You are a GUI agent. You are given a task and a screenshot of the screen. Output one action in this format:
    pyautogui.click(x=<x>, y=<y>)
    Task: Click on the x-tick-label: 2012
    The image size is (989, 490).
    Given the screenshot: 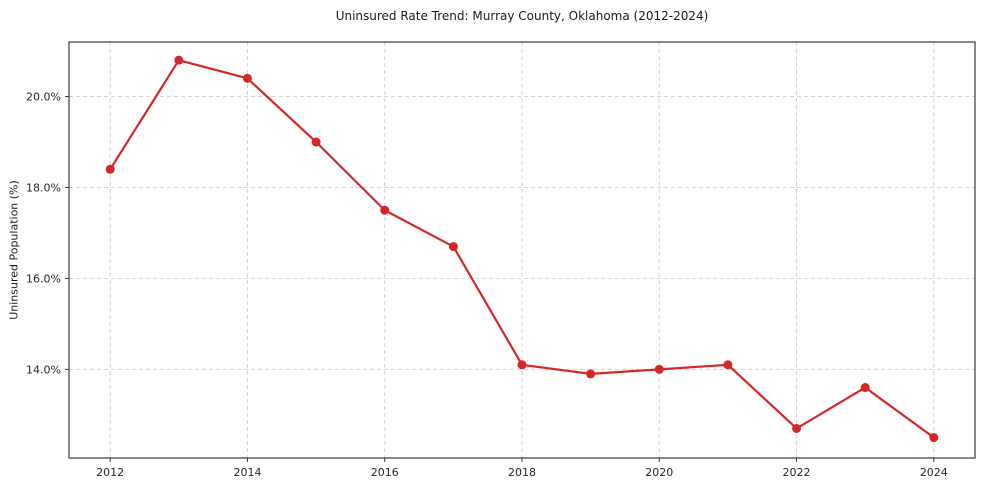 What is the action you would take?
    pyautogui.click(x=110, y=472)
    